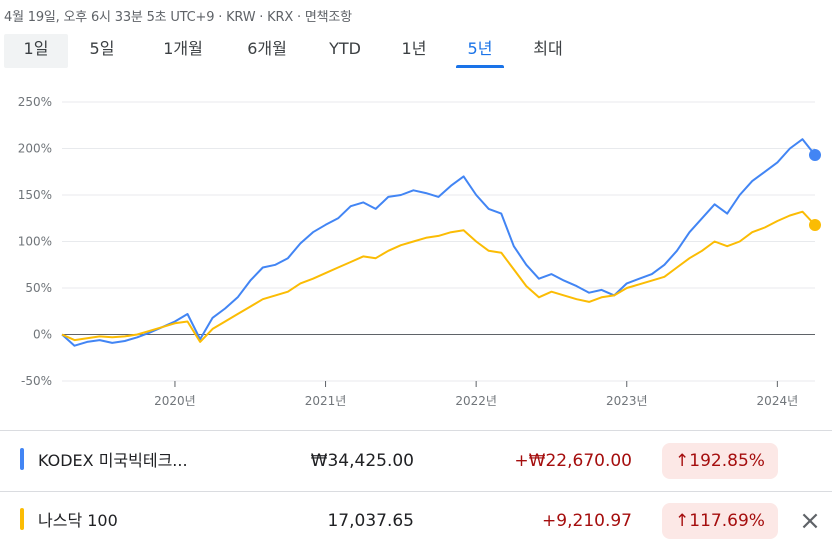 The width and height of the screenshot is (832, 557). I want to click on tab-1d: 1일, so click(36, 51).